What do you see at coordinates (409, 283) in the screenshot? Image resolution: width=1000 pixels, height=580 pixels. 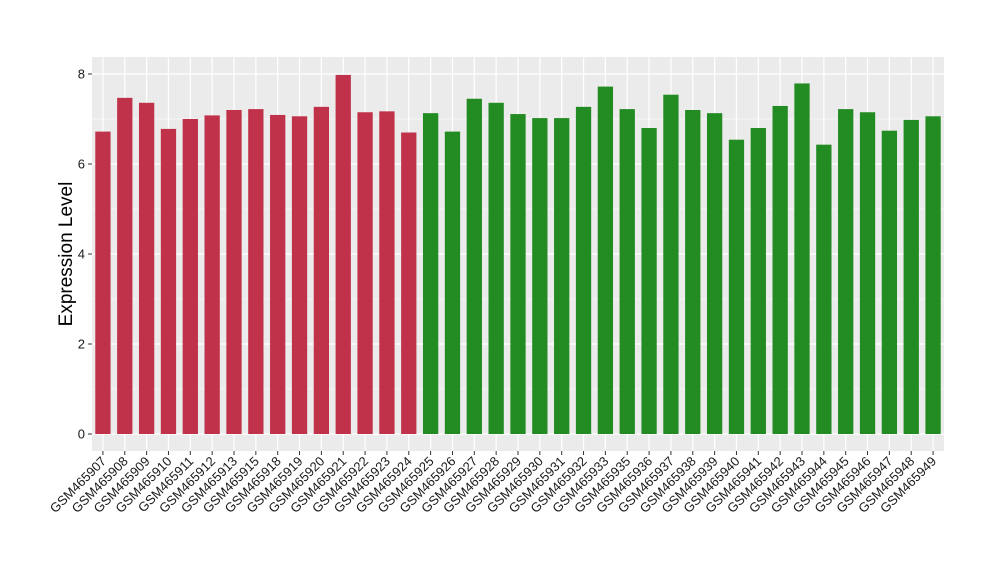 I see `bar-GSM465924` at bounding box center [409, 283].